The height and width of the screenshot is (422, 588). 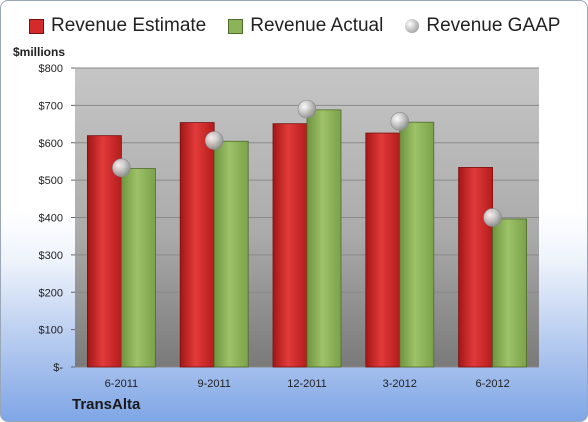 What do you see at coordinates (106, 404) in the screenshot?
I see `company-name: TransAlta` at bounding box center [106, 404].